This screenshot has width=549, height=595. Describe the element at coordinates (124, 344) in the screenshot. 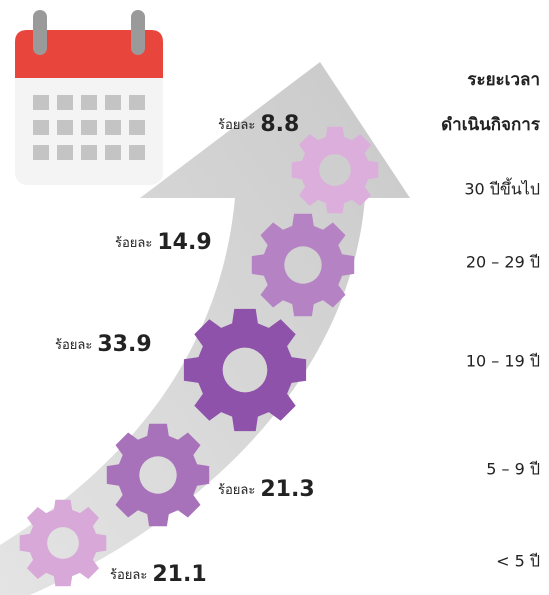

I see `value: 33.9` at that location.